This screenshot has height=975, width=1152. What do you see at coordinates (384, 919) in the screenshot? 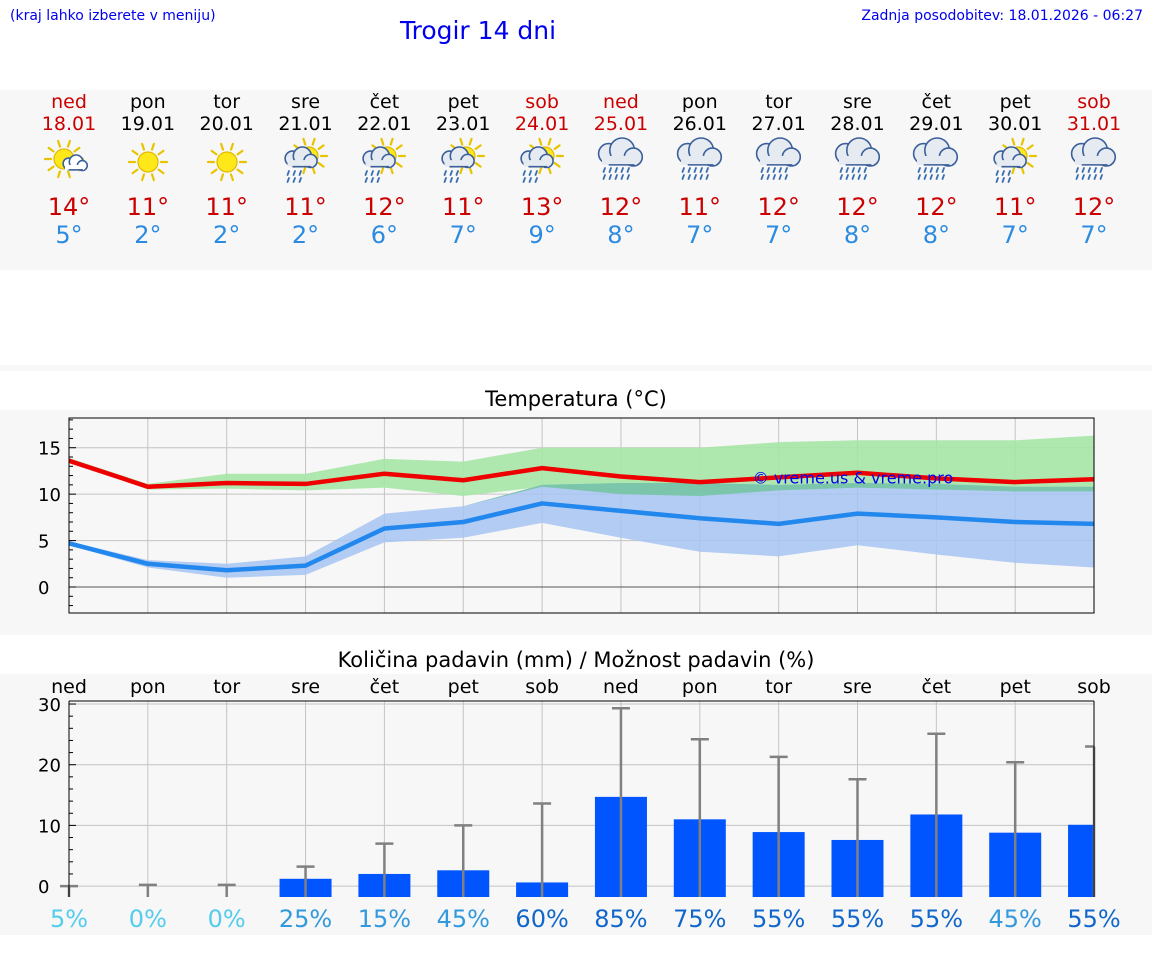
I see `precipitation-probability: 15%` at bounding box center [384, 919].